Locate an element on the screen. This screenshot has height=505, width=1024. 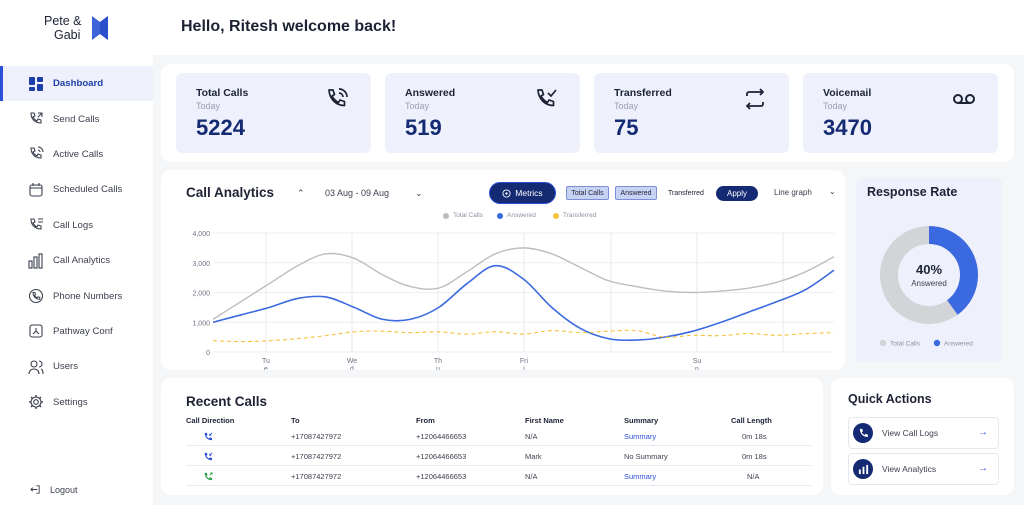
view-analytics-button: View Analytics → is located at coordinates (923, 469).